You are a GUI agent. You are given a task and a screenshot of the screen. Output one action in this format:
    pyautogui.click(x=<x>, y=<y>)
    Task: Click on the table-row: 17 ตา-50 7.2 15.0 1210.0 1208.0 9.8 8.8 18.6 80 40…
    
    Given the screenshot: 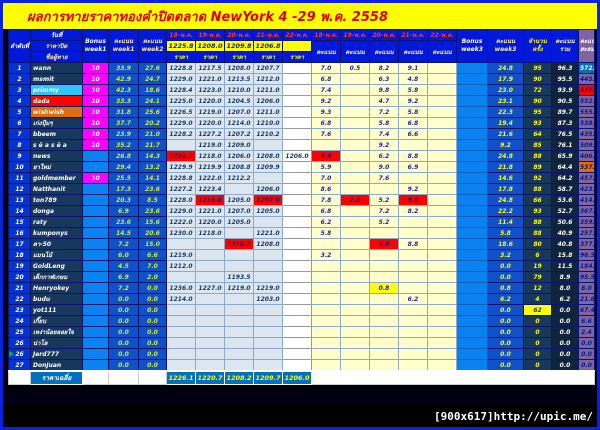 What is the action you would take?
    pyautogui.click(x=301, y=244)
    